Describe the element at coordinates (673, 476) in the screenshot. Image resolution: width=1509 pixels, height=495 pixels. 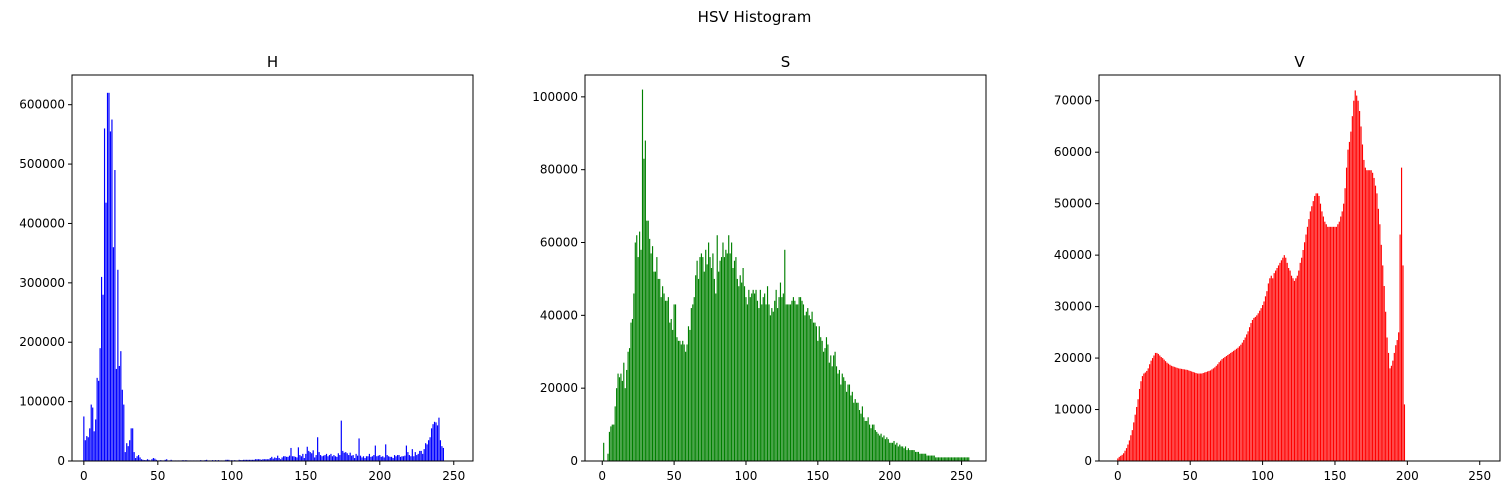
I see `x-tick-label: 50` at that location.